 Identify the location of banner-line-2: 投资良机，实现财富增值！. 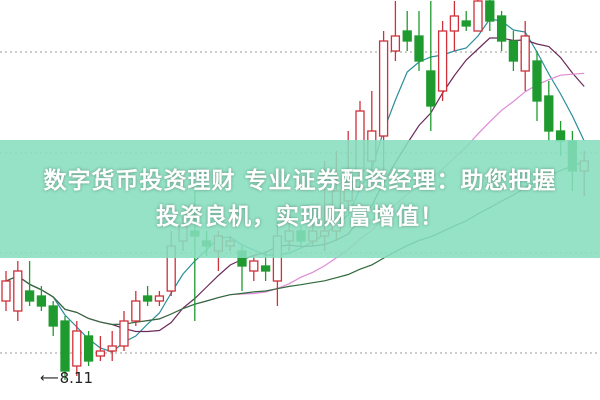
(300, 217).